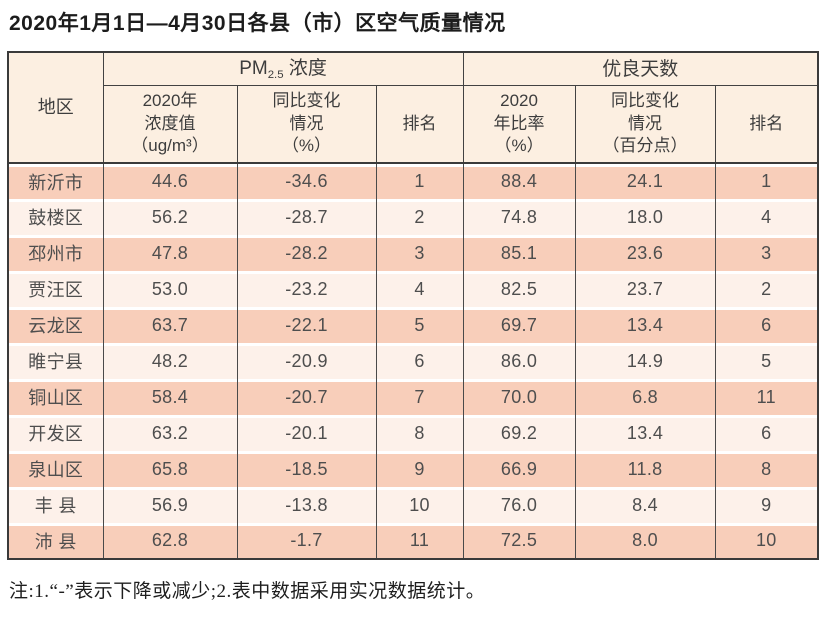 The height and width of the screenshot is (620, 825). I want to click on table-row: 邳州市 47.8 -28.2 3 85.1 23.6 3, so click(413, 253).